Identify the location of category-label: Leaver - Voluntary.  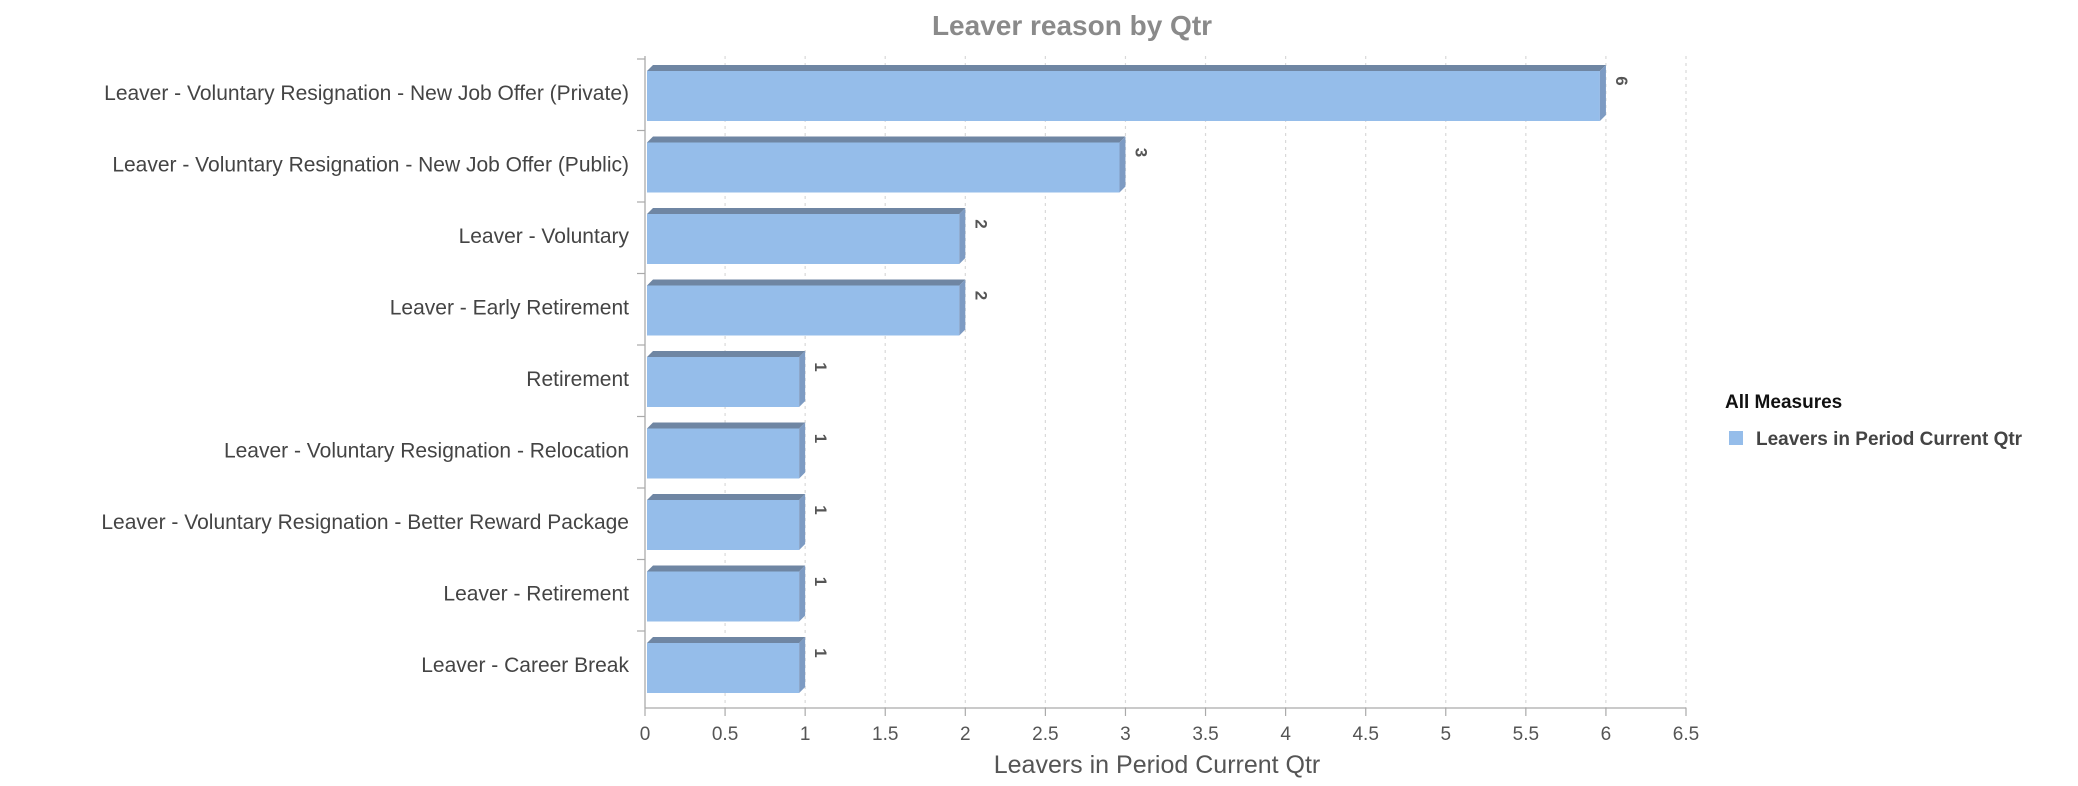
(544, 236).